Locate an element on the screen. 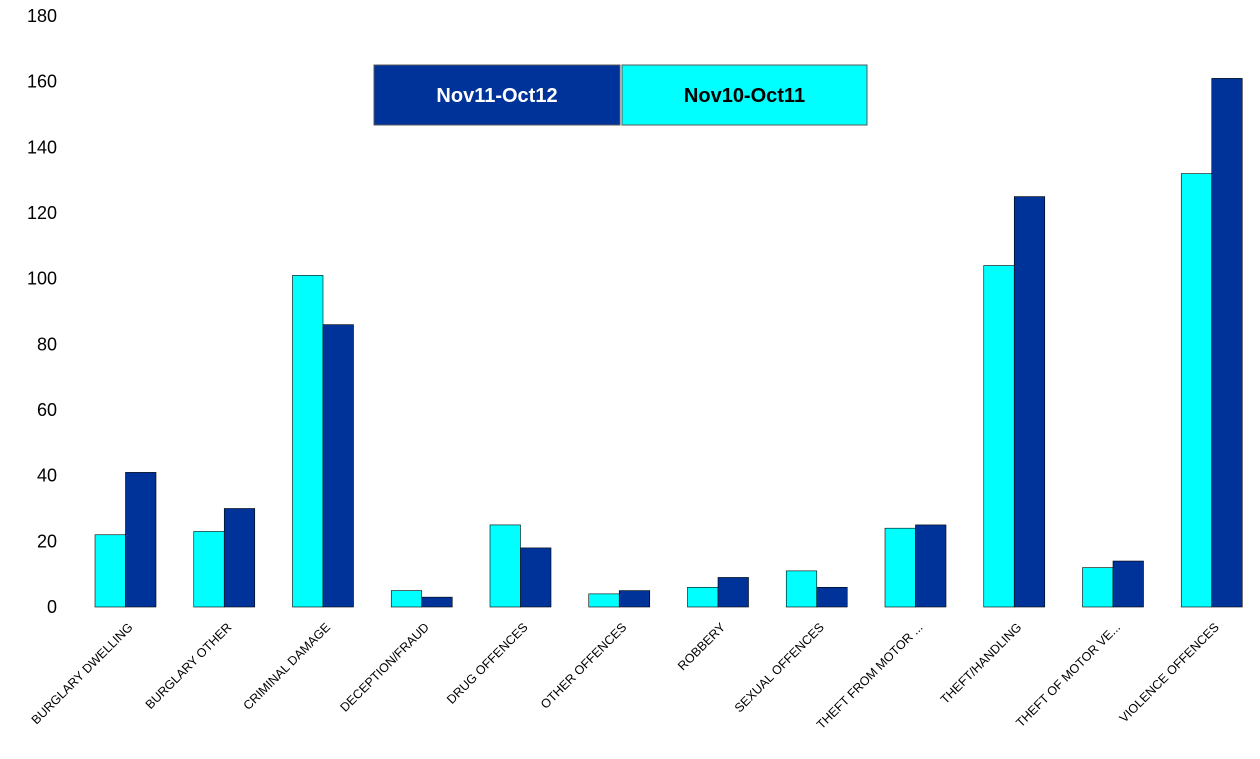  y-tick-label: 60 is located at coordinates (47, 410).